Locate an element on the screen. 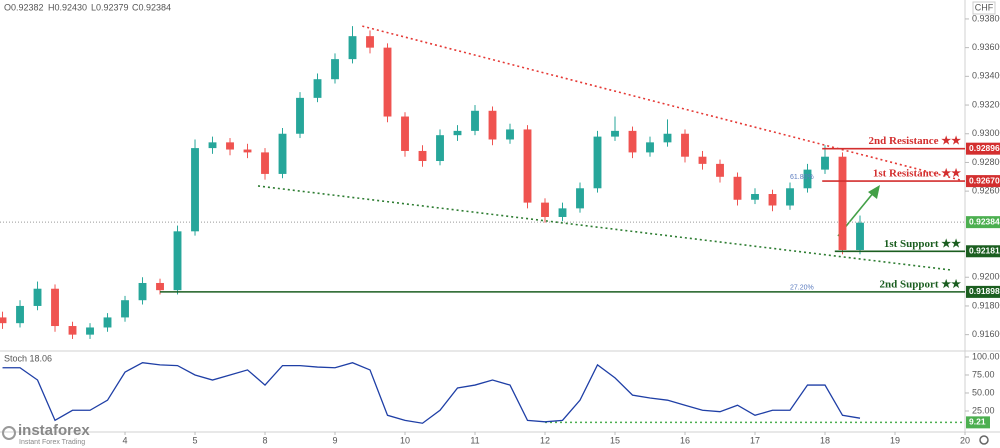  level-price: 0.92670 is located at coordinates (984, 180).